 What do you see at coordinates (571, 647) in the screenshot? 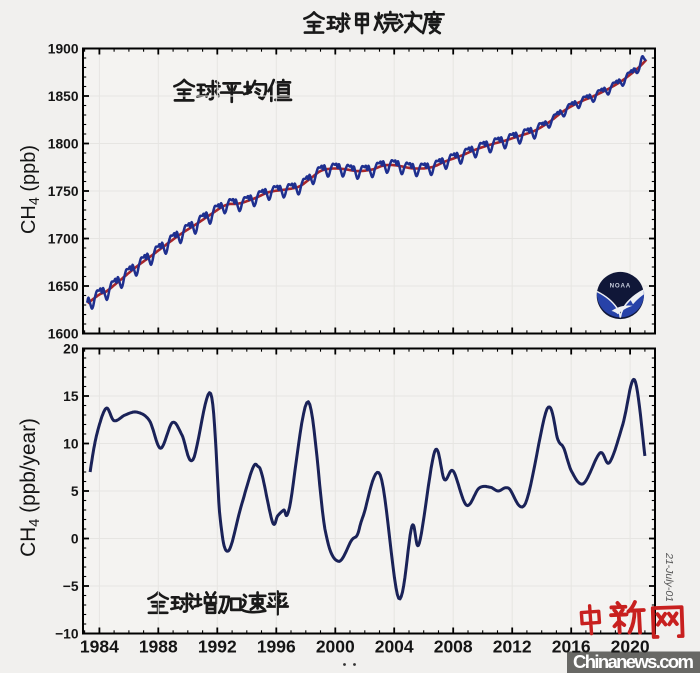
I see `svg-text: 2016` at bounding box center [571, 647].